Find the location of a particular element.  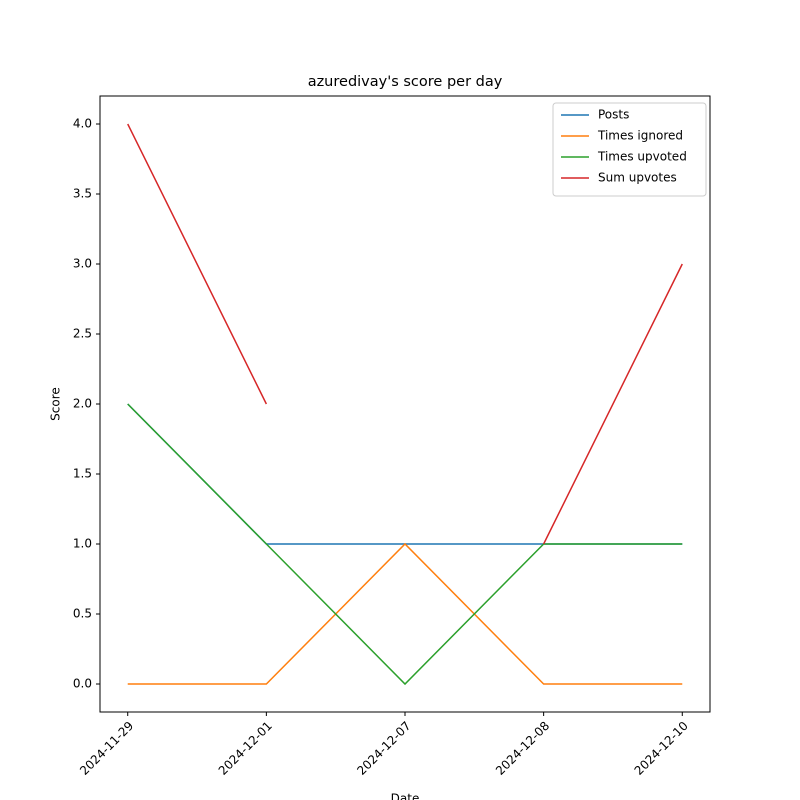

legend-label: Times upvoted is located at coordinates (642, 157).